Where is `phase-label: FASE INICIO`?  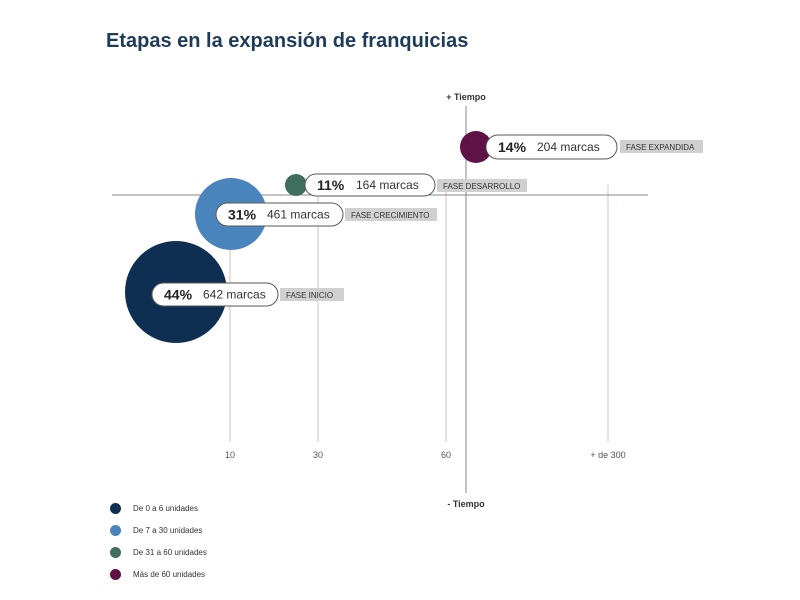 phase-label: FASE INICIO is located at coordinates (309, 295).